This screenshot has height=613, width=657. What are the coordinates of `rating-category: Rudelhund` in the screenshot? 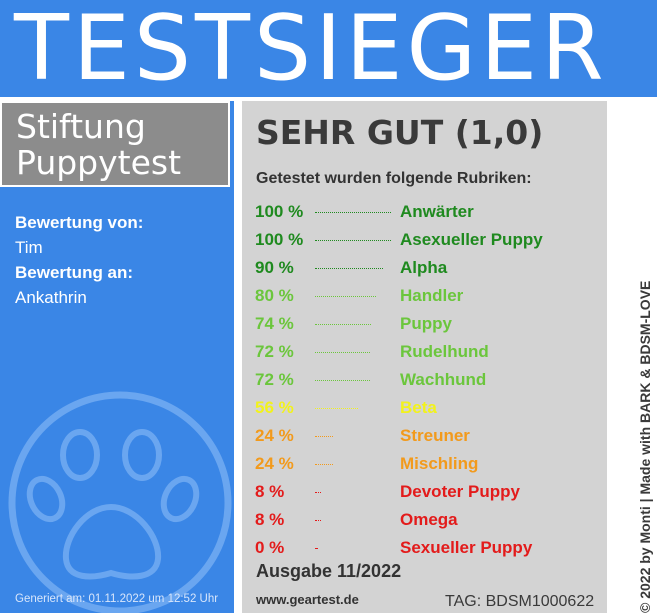 It's located at (444, 351).